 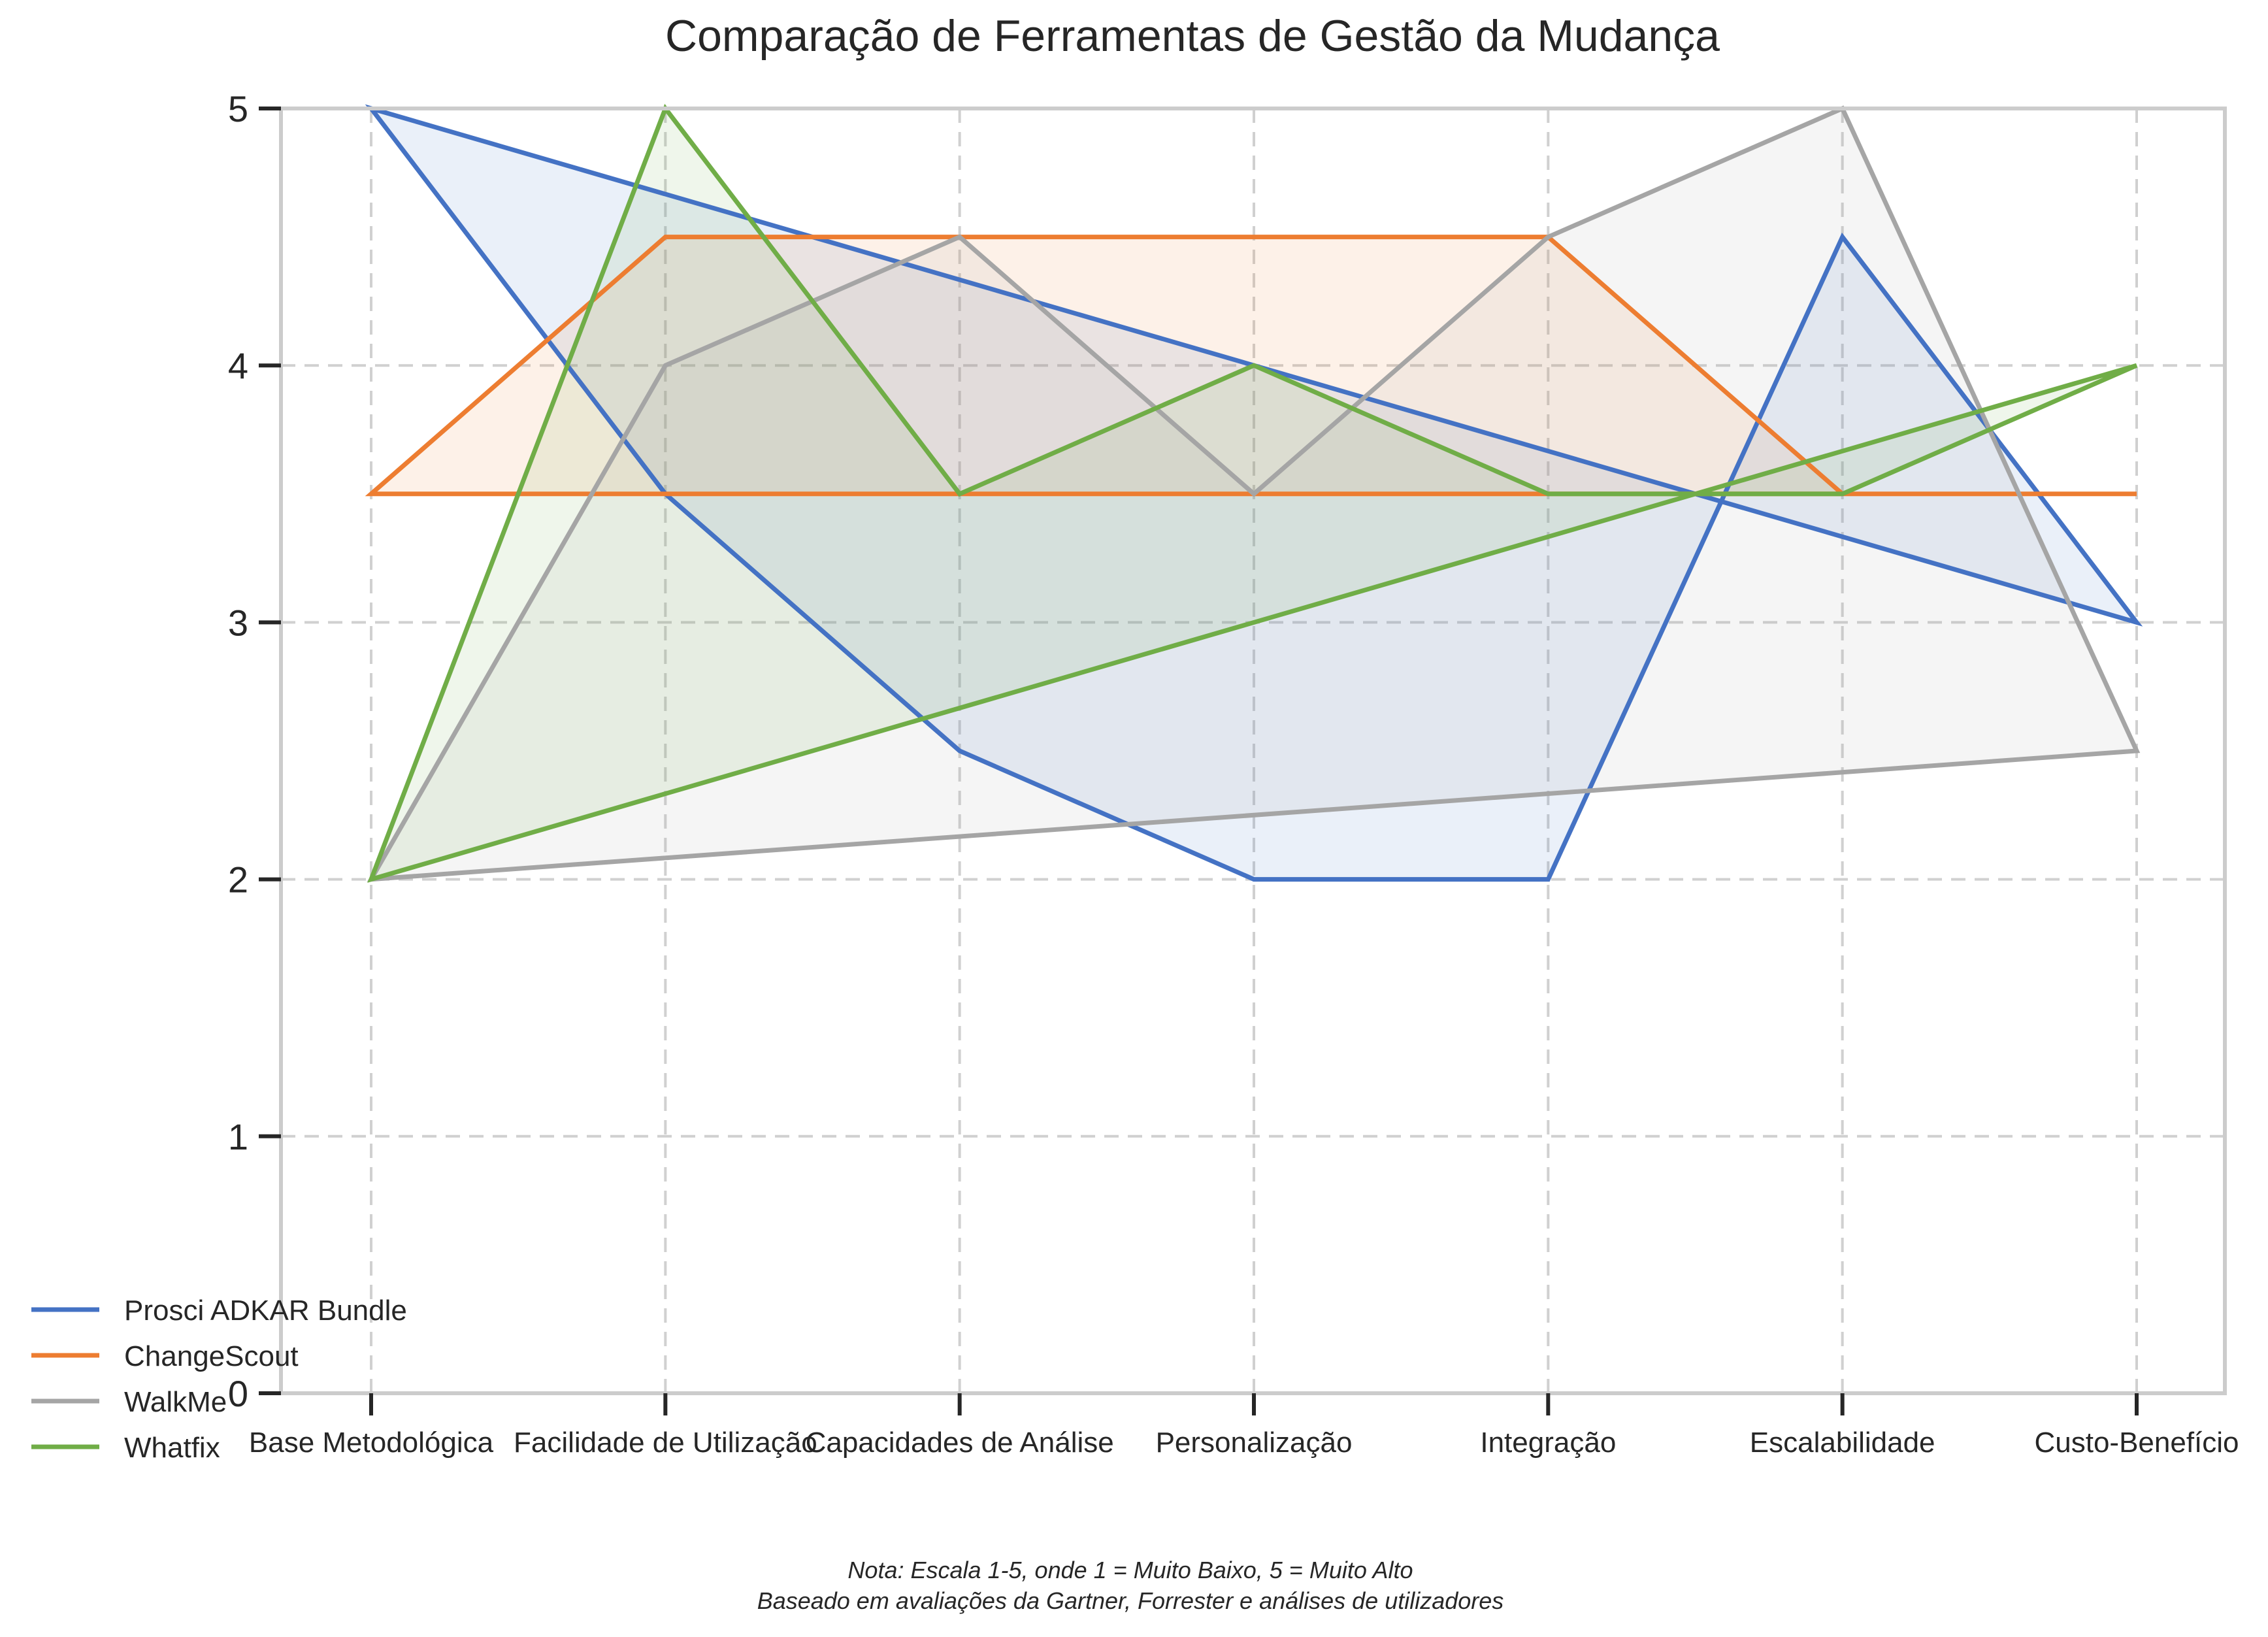 What do you see at coordinates (238, 622) in the screenshot?
I see `y-tick-label: 3` at bounding box center [238, 622].